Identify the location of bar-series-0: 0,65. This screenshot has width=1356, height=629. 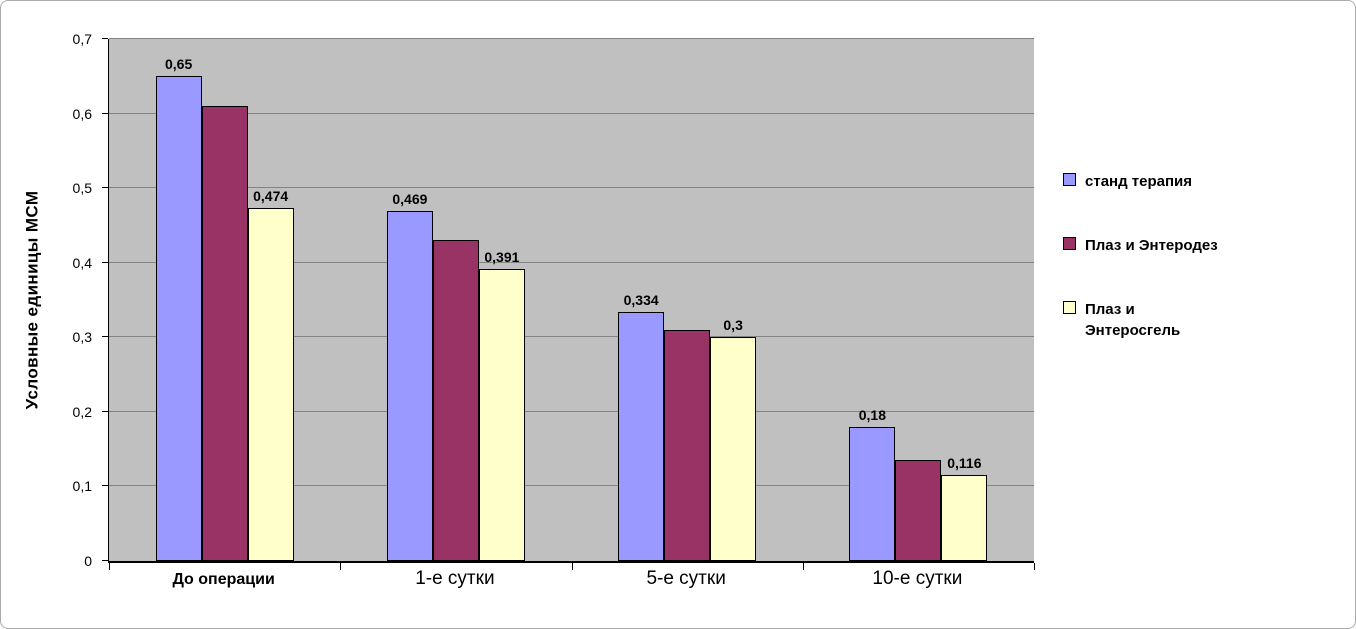
(178, 308).